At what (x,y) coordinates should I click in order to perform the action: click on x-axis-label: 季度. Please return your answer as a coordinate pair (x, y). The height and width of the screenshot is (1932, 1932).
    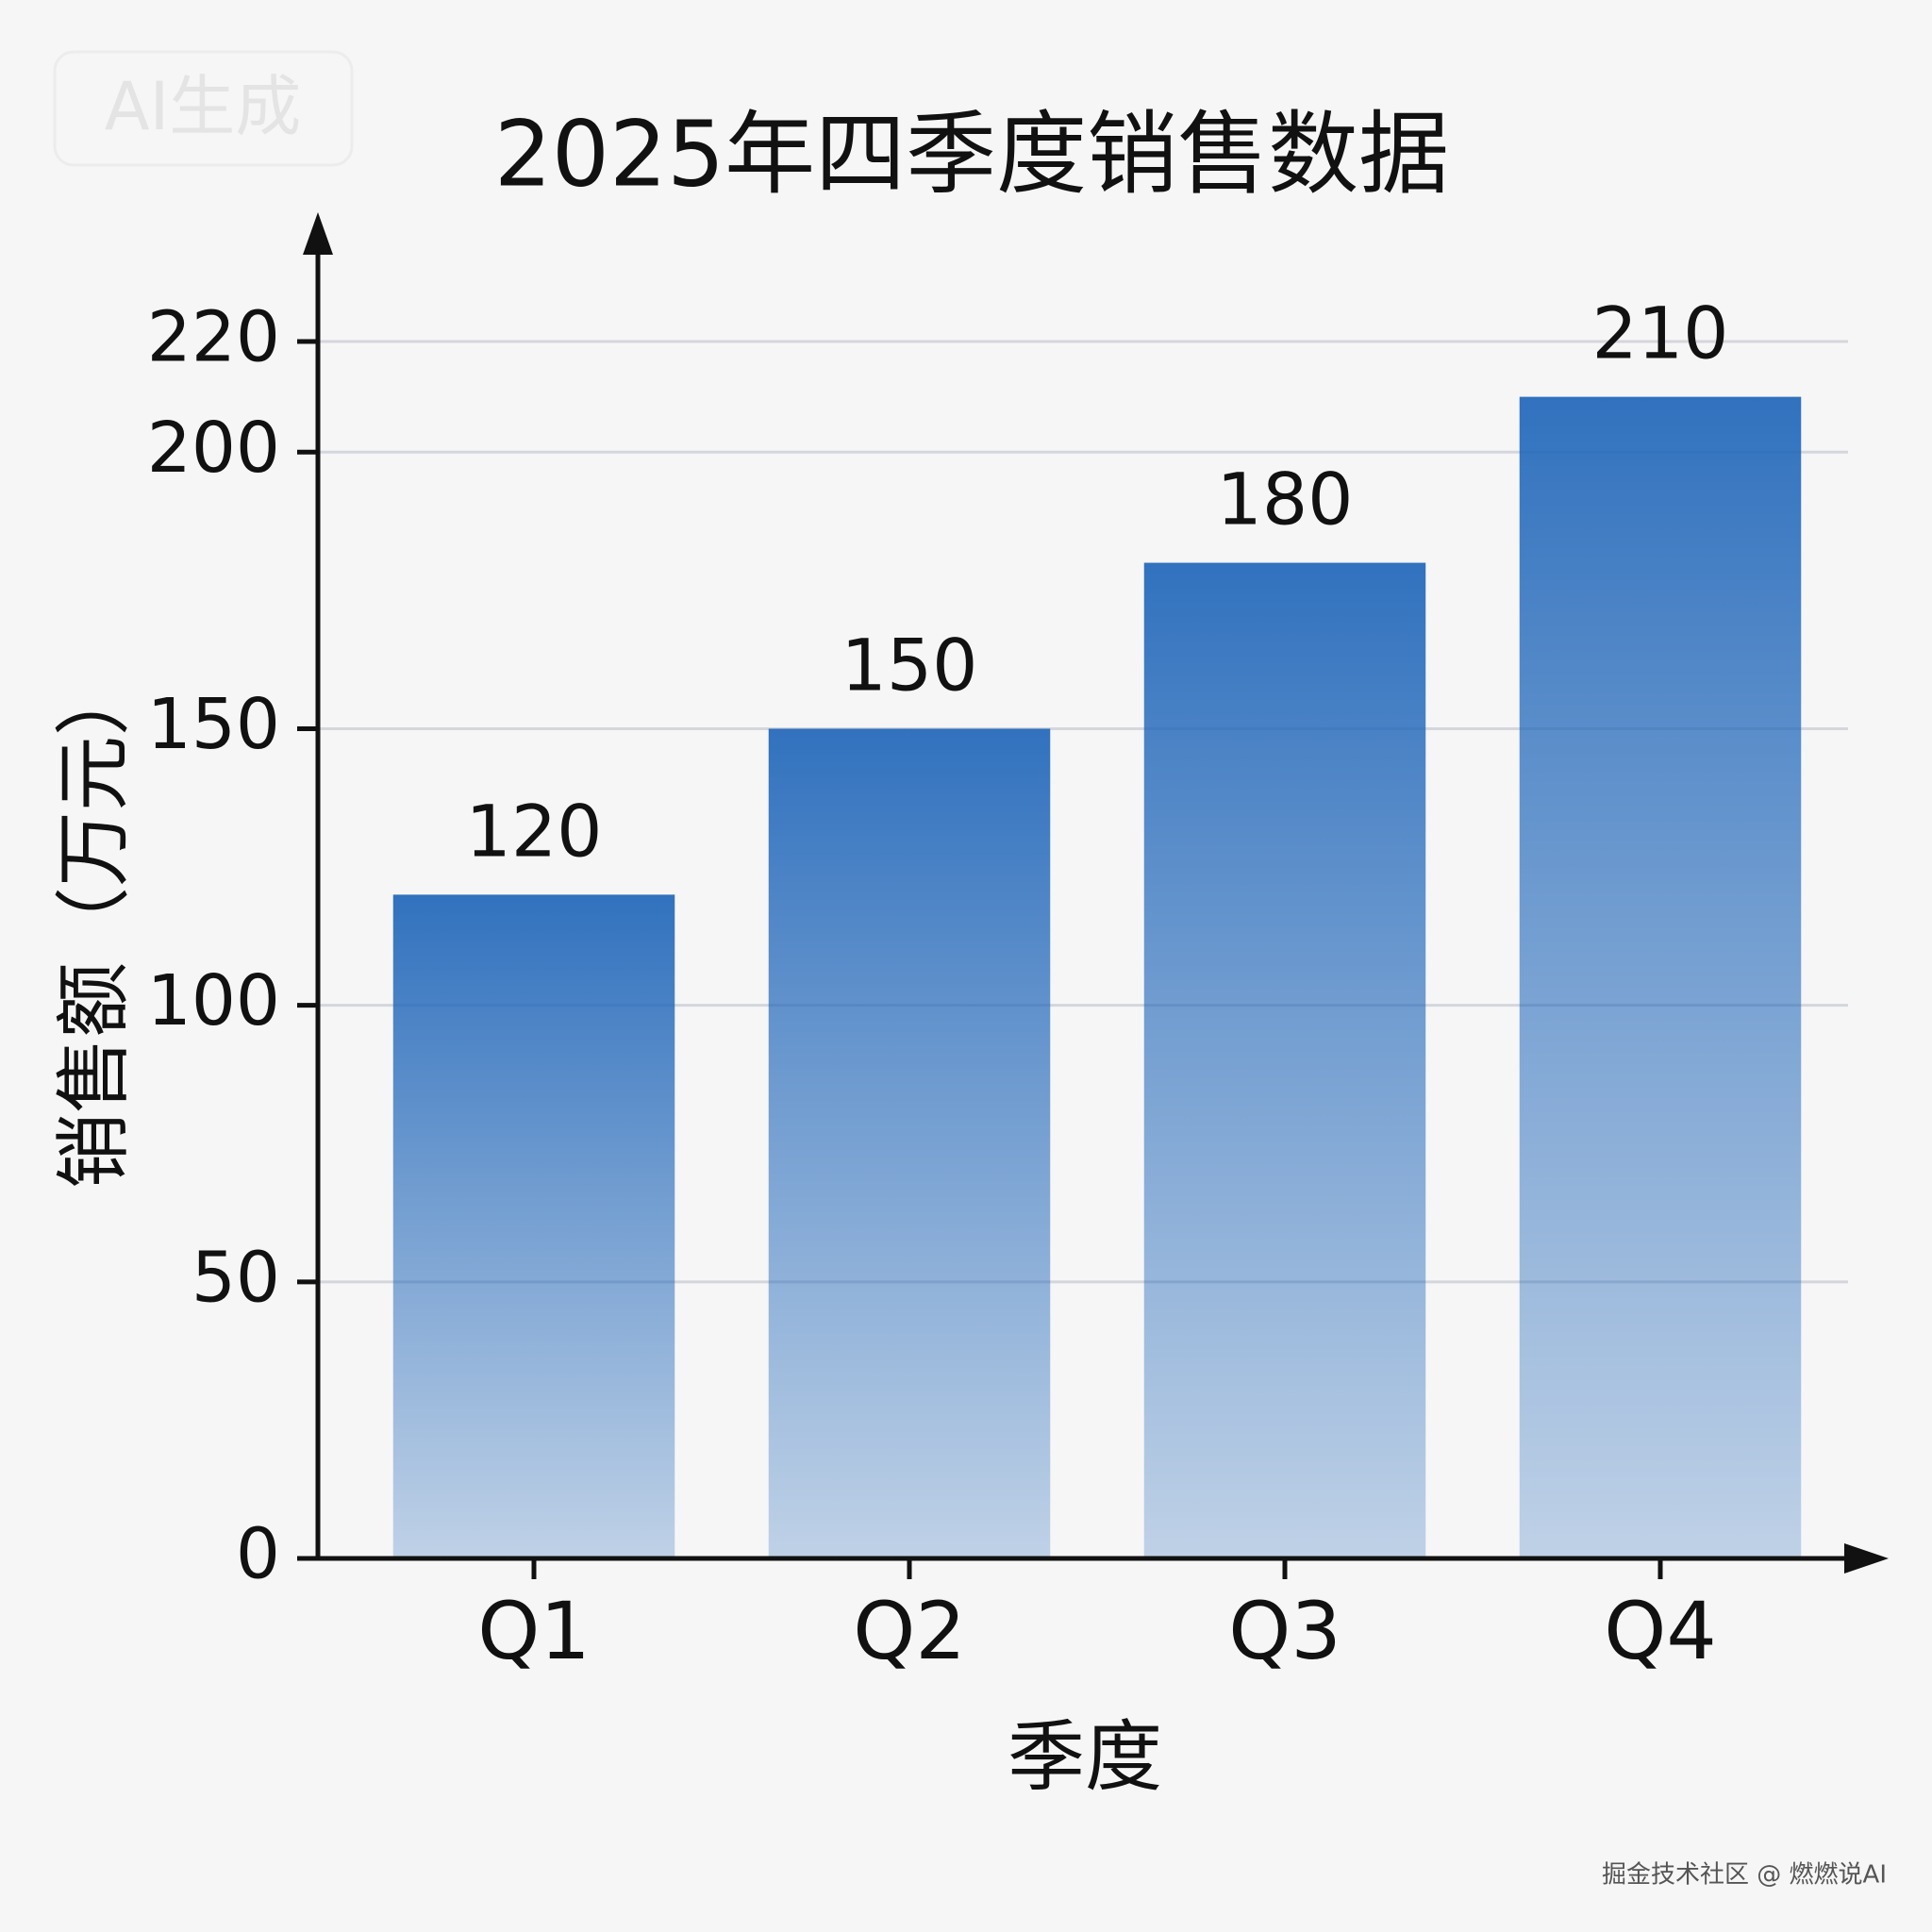
    Looking at the image, I should click on (1085, 1757).